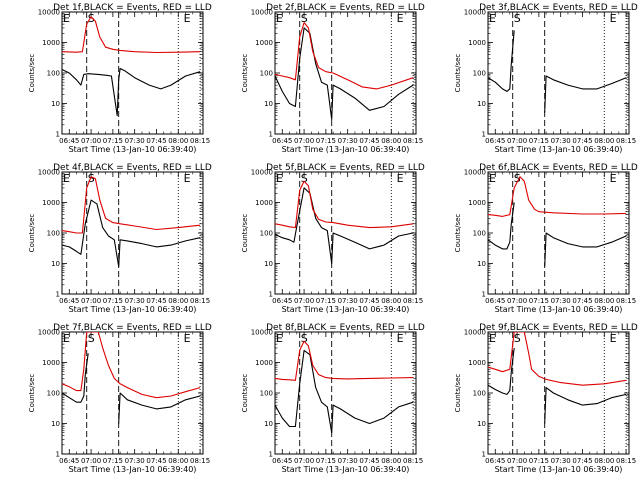 This screenshot has width=640, height=480. What do you see at coordinates (558, 168) in the screenshot?
I see `panel-title: Det 6f,BLACK = Events, RED = LLD` at bounding box center [558, 168].